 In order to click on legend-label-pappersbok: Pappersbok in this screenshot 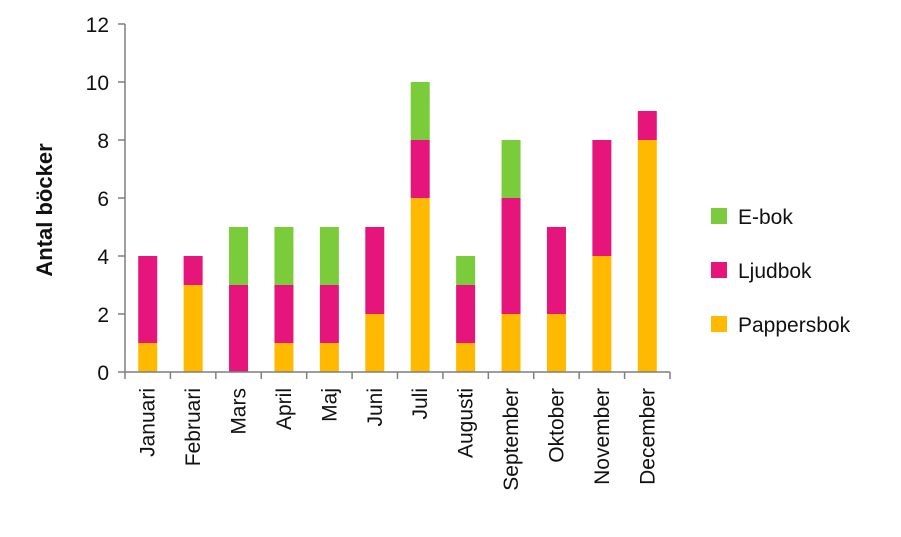, I will do `click(794, 325)`.